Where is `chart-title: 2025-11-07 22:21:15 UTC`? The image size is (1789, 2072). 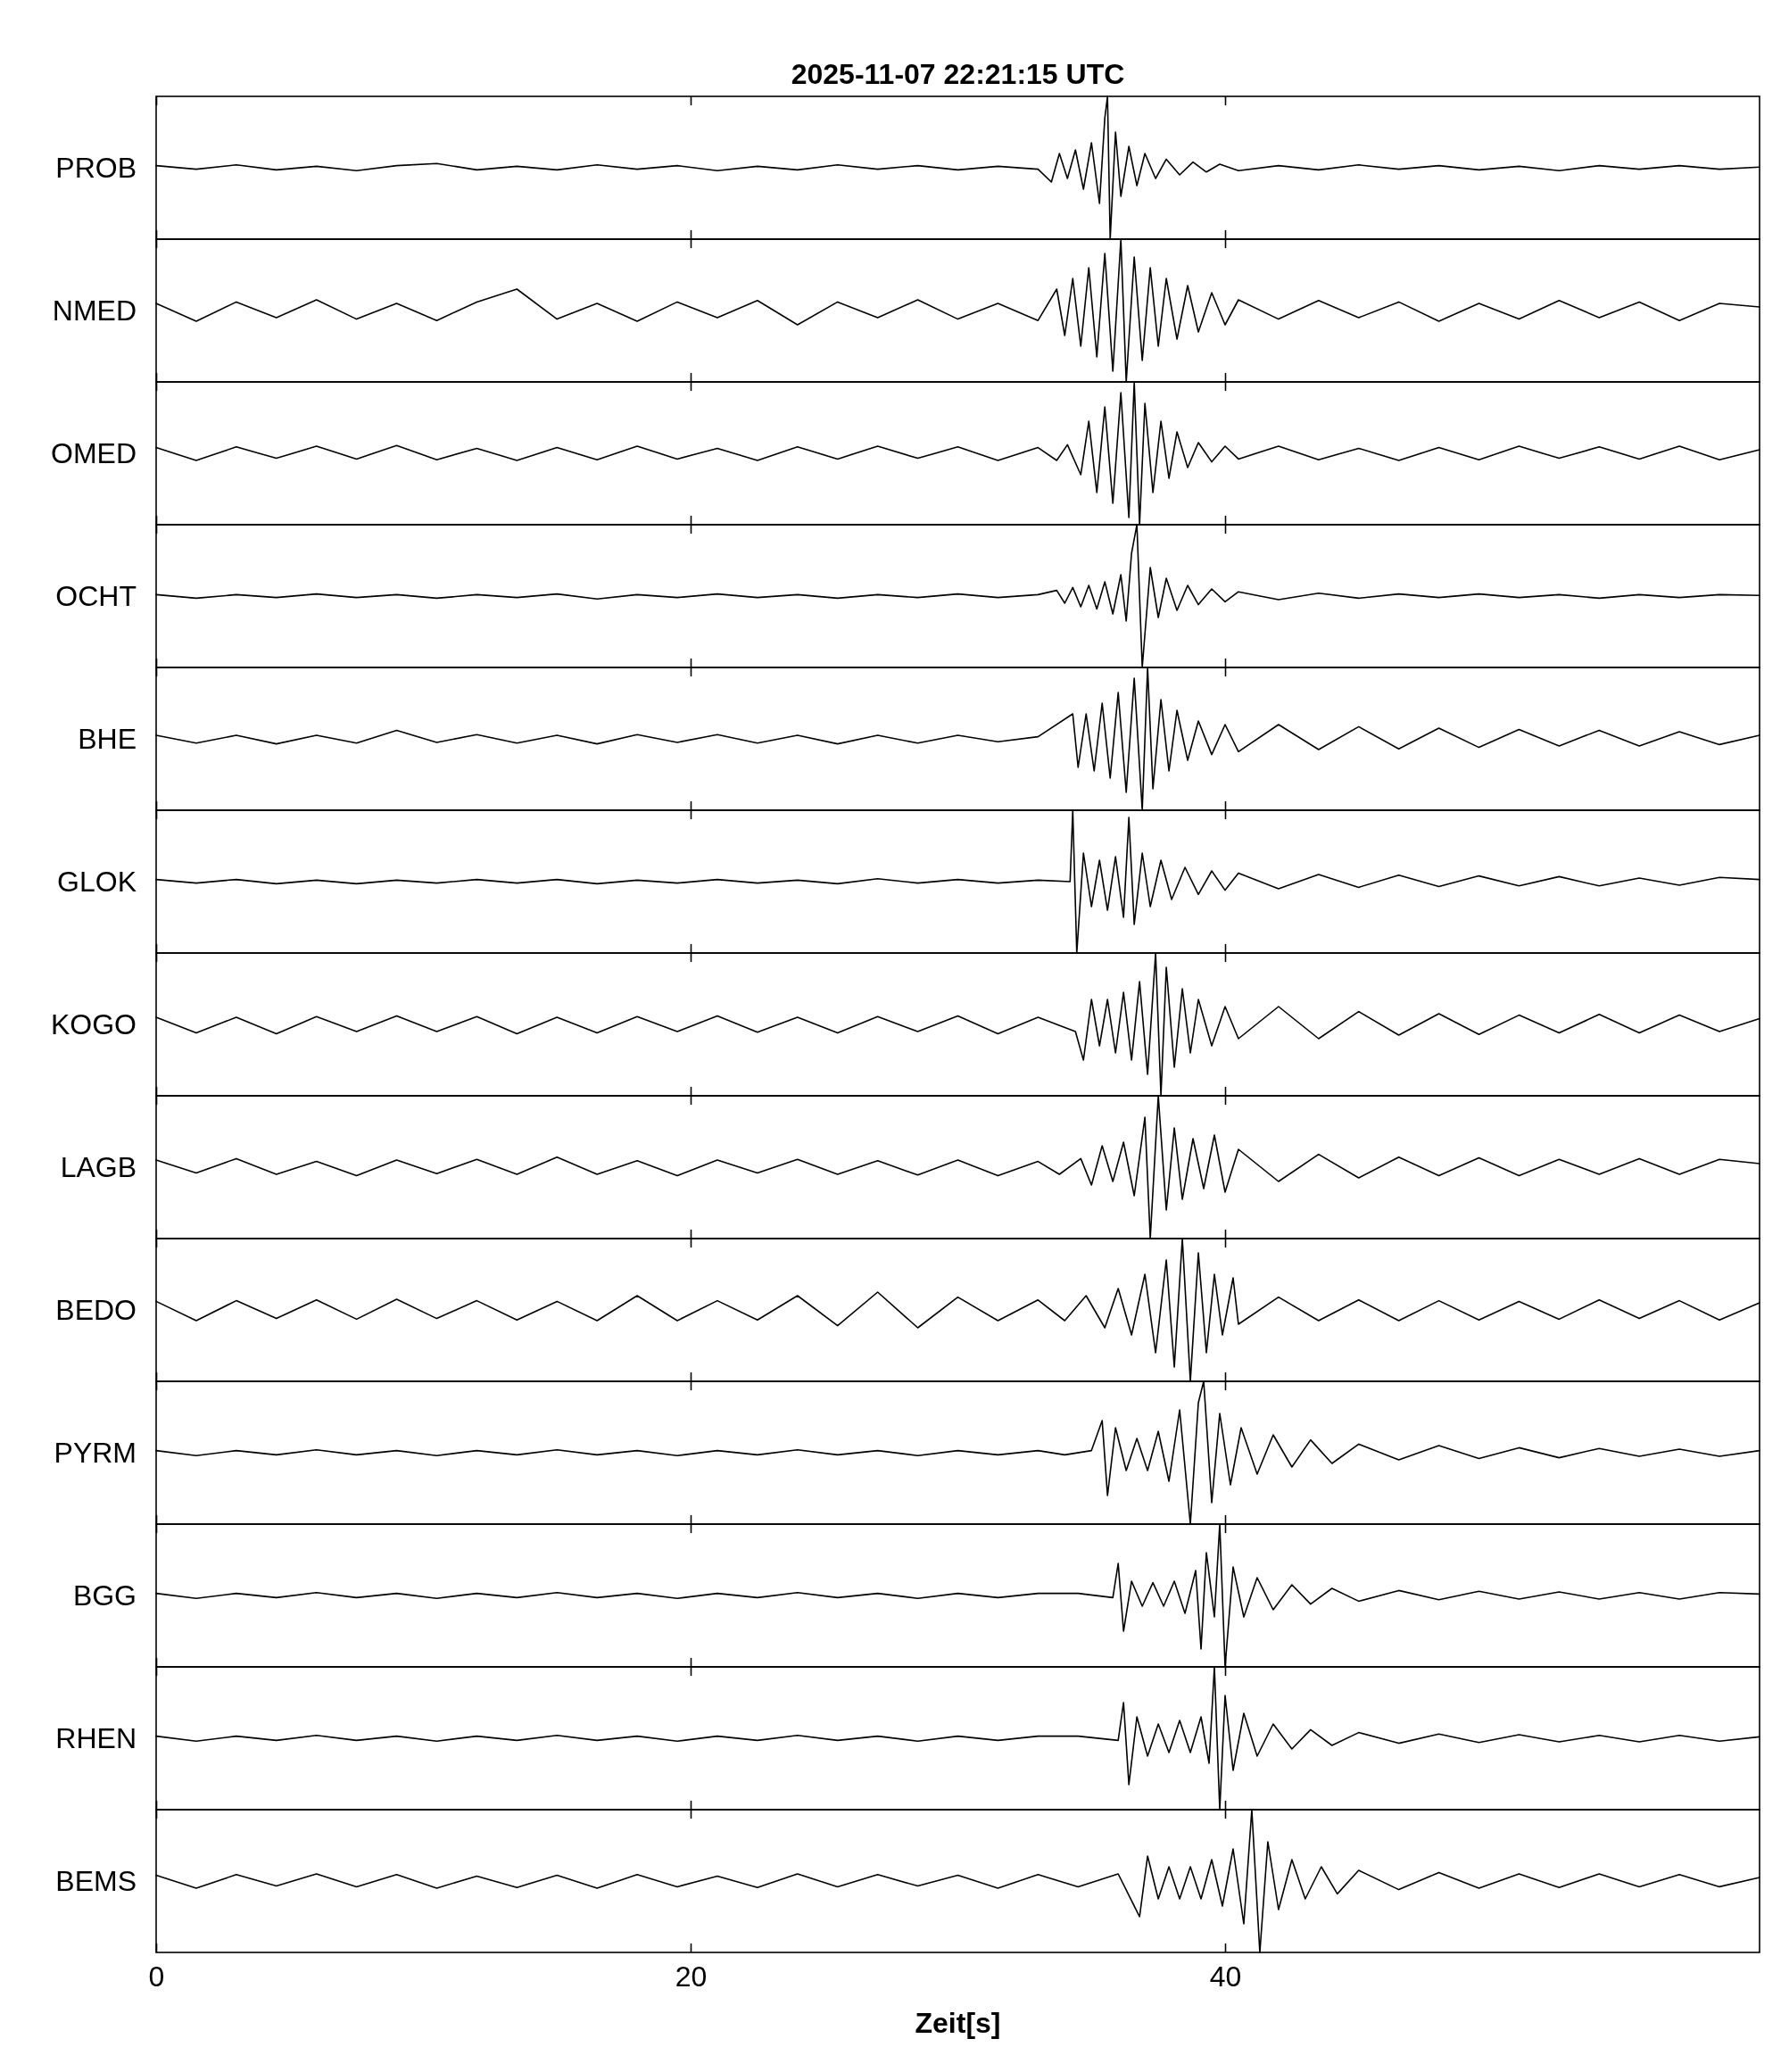
chart-title: 2025-11-07 22:21:15 UTC is located at coordinates (958, 74).